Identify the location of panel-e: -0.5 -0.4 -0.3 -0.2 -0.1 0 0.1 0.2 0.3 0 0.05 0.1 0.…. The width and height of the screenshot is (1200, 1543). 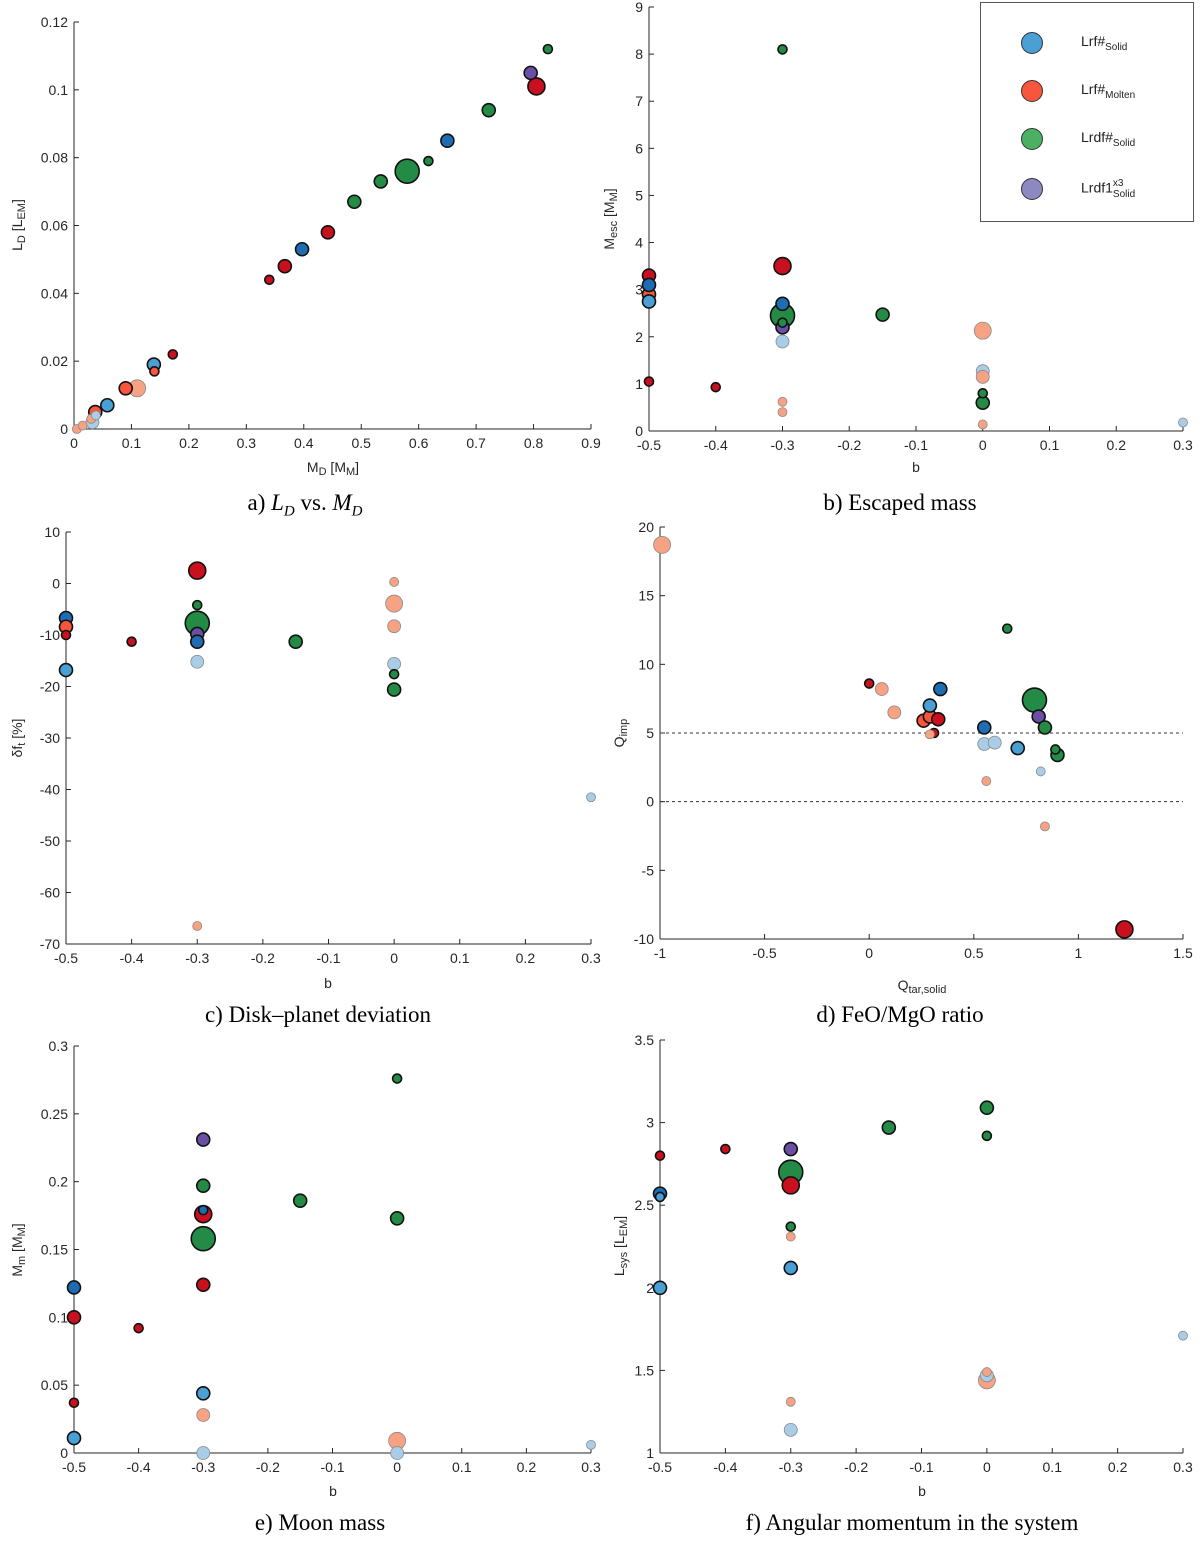
(305, 1268).